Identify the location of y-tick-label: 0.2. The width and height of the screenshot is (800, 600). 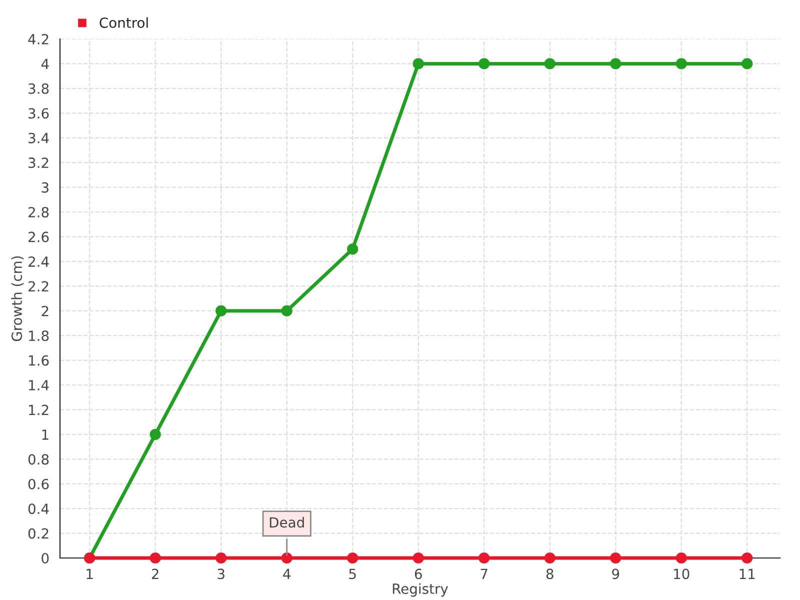
(38, 533).